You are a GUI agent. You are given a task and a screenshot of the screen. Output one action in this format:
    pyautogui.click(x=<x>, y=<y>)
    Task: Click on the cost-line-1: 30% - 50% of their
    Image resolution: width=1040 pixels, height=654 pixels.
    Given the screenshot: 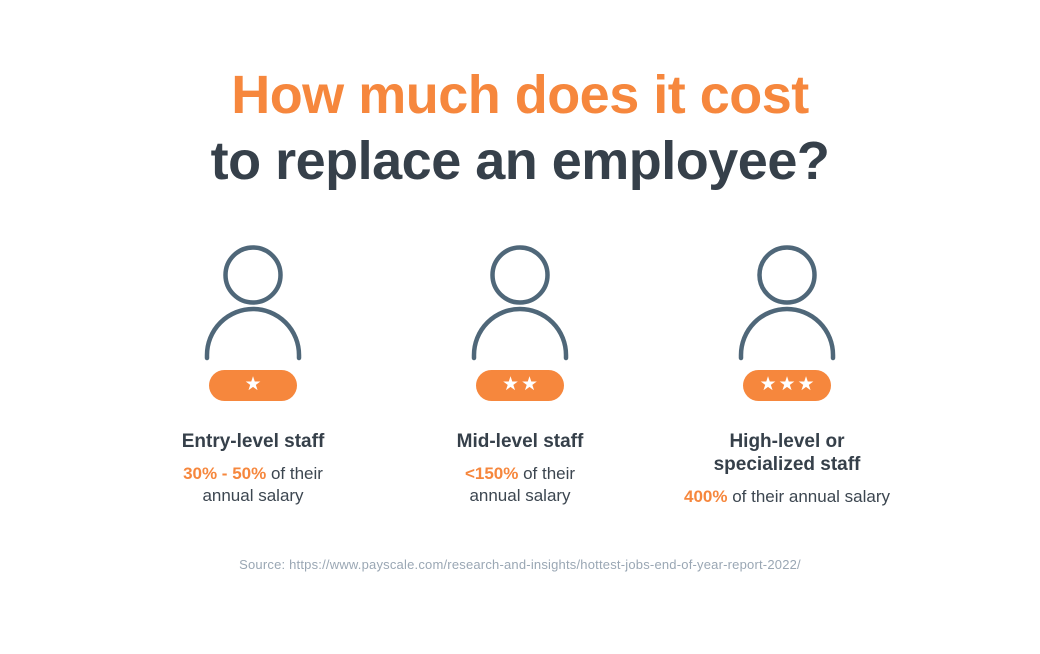 What is the action you would take?
    pyautogui.click(x=253, y=474)
    